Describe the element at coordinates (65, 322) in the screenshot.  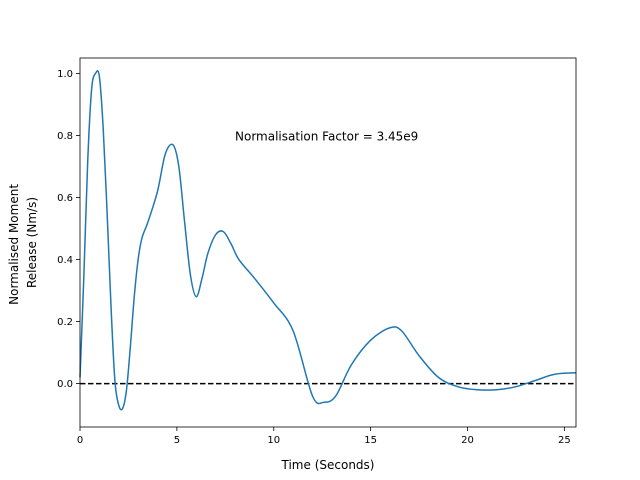
I see `y-tick-label-0.2: 0.2` at that location.